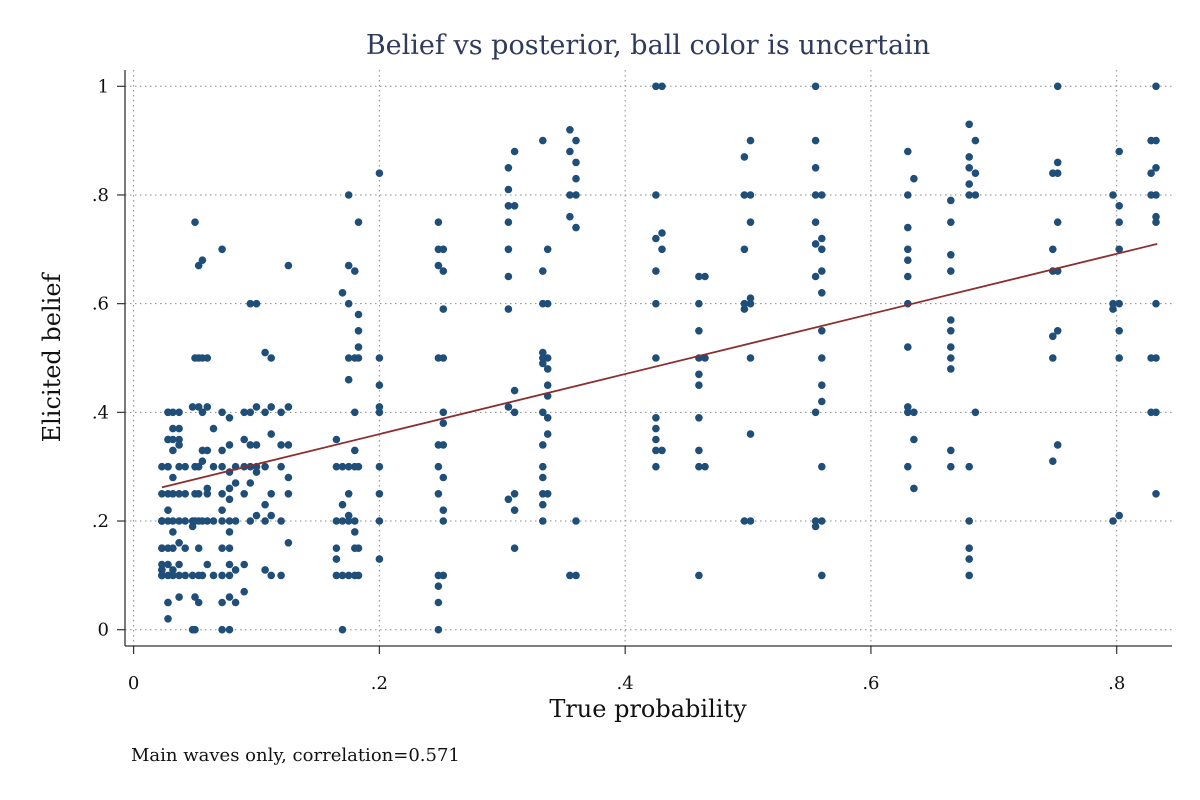 Image resolution: width=1200 pixels, height=800 pixels. Describe the element at coordinates (133, 683) in the screenshot. I see `x-tick-label: 0` at that location.